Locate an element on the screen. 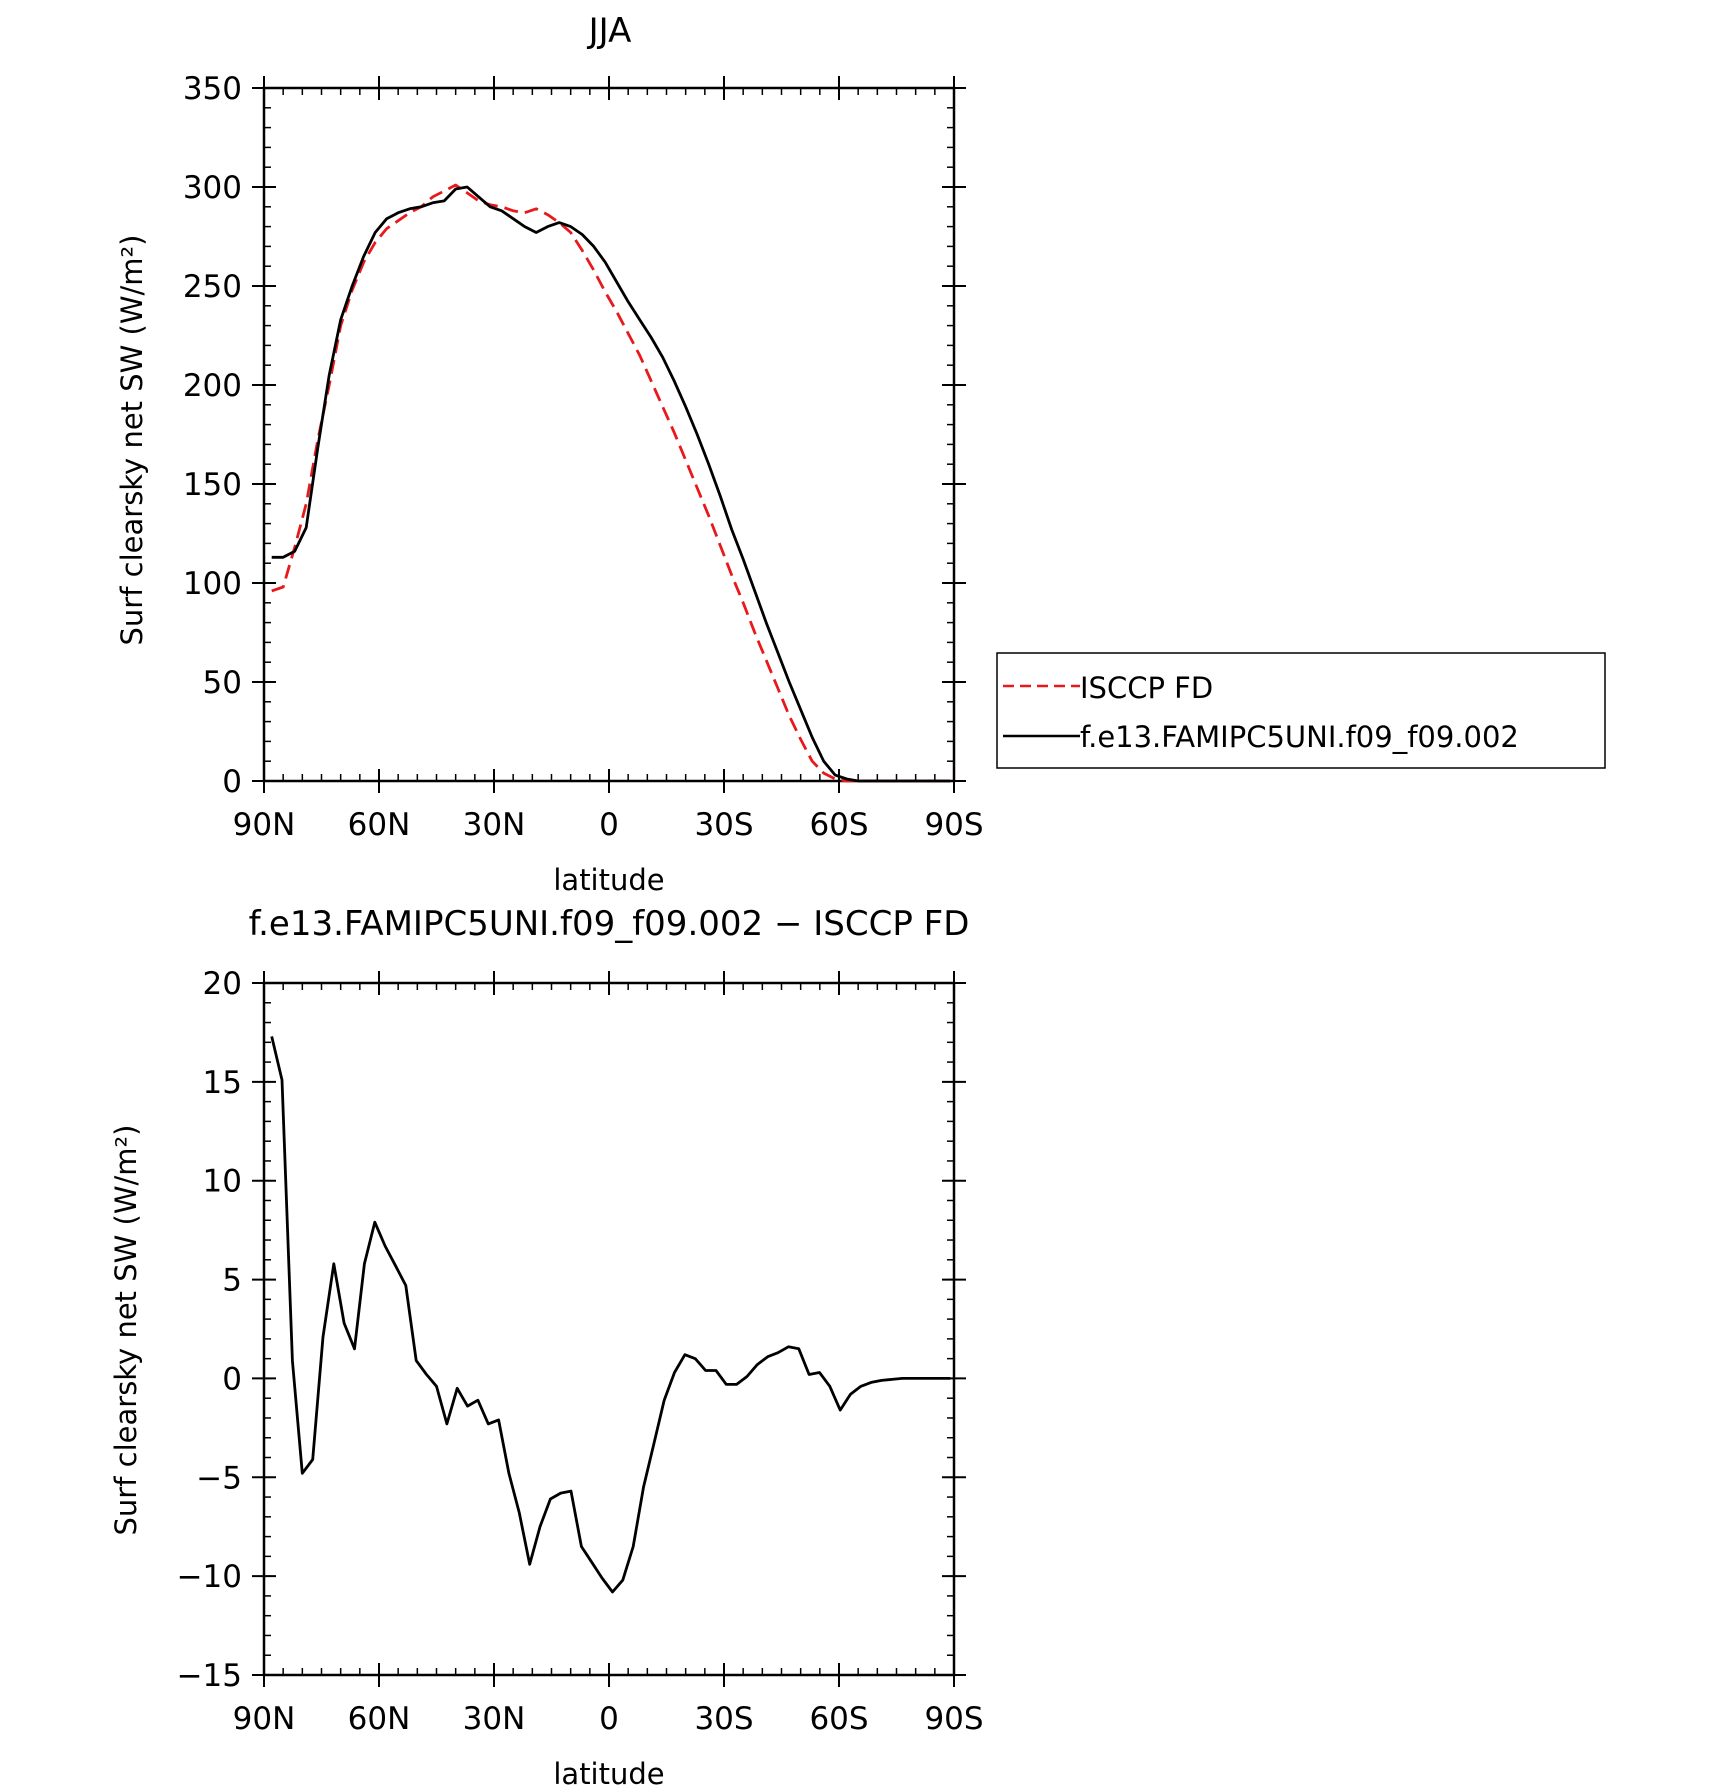 This screenshot has width=1710, height=1789. top-x-axis-label: latitude is located at coordinates (608, 880).